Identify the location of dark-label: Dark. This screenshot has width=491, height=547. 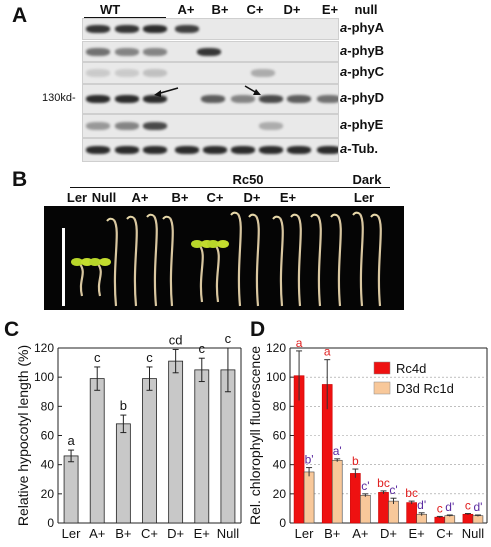
(367, 179).